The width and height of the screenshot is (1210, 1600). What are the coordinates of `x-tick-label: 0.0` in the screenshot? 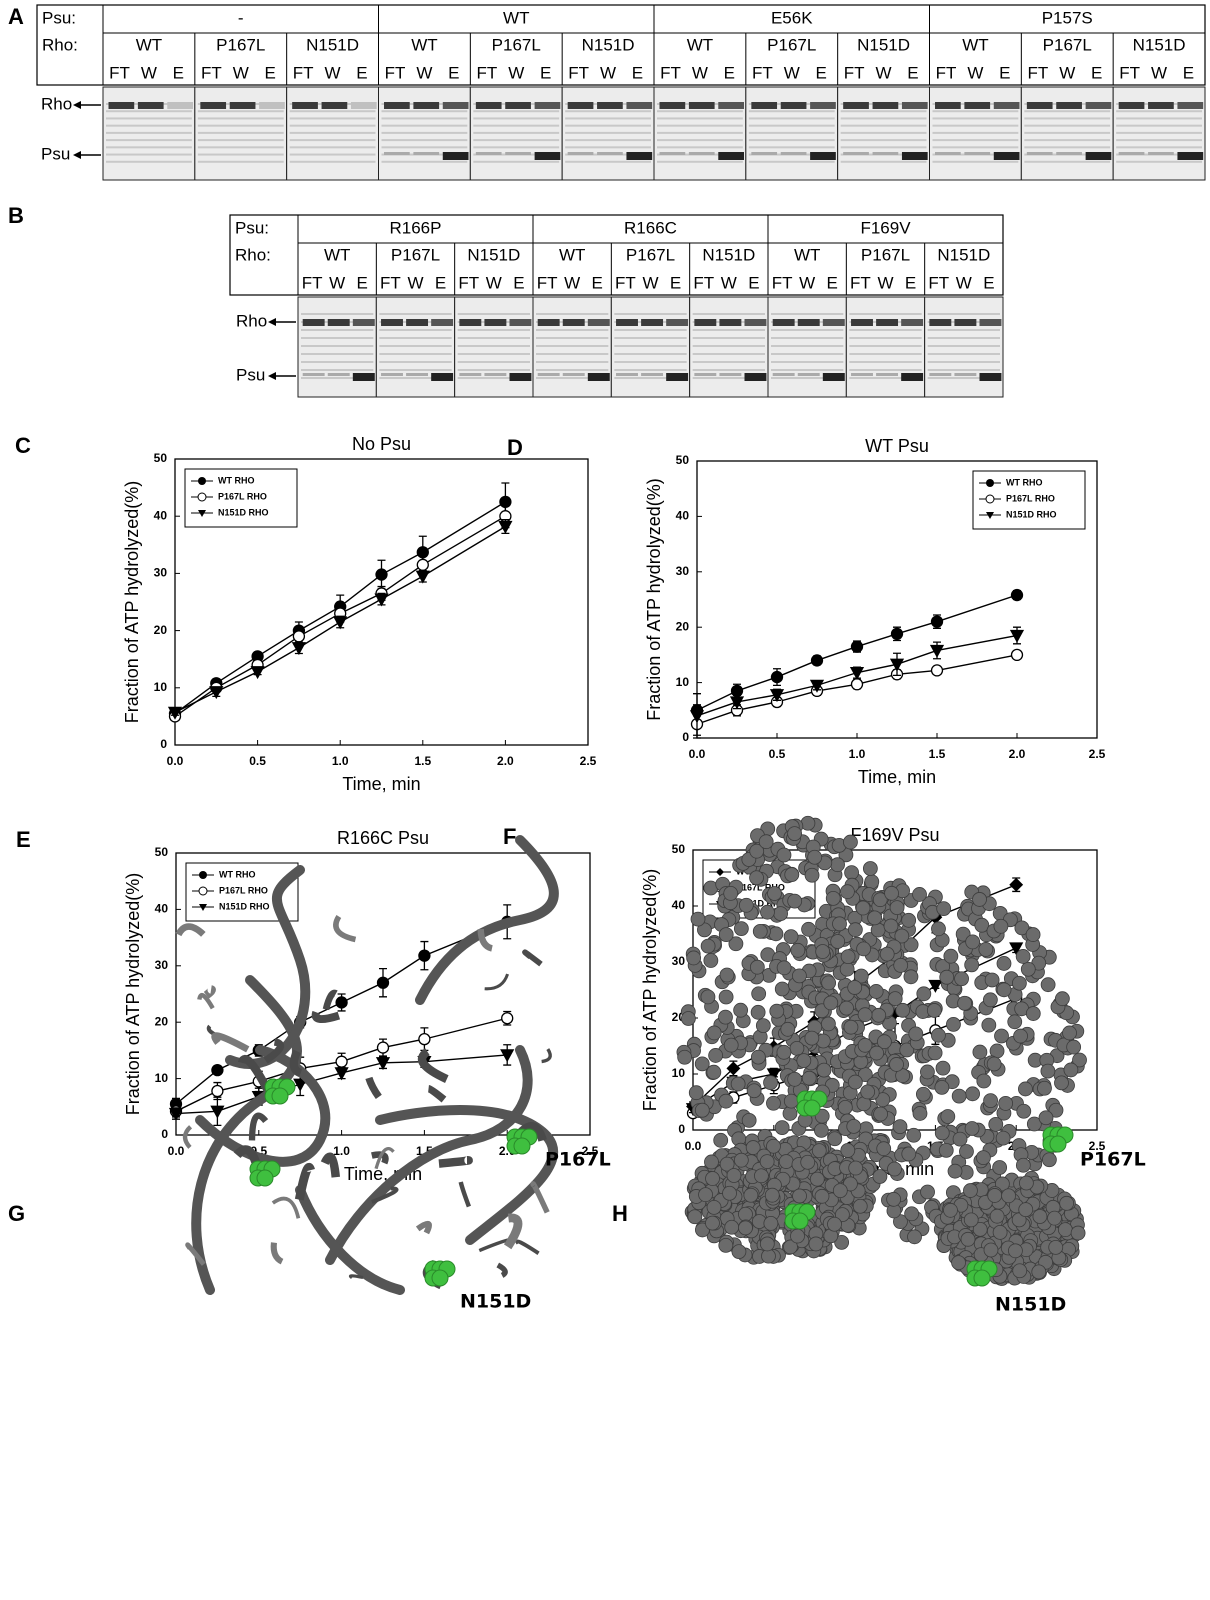 It's located at (175, 761).